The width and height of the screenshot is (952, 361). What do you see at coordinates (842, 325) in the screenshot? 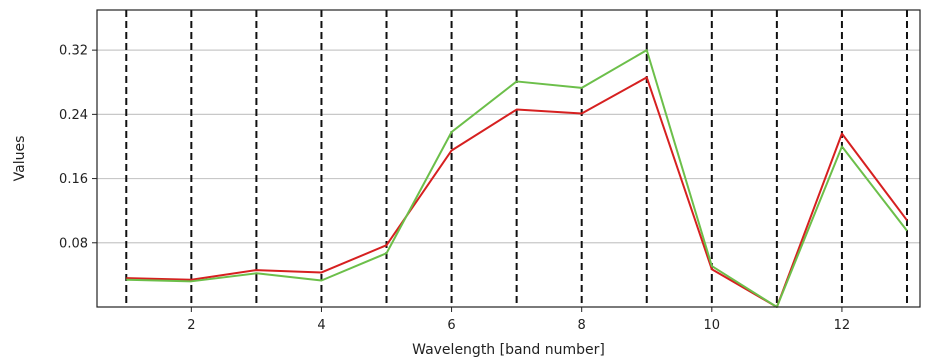
I see `x-tick-label-12: 12` at bounding box center [842, 325].